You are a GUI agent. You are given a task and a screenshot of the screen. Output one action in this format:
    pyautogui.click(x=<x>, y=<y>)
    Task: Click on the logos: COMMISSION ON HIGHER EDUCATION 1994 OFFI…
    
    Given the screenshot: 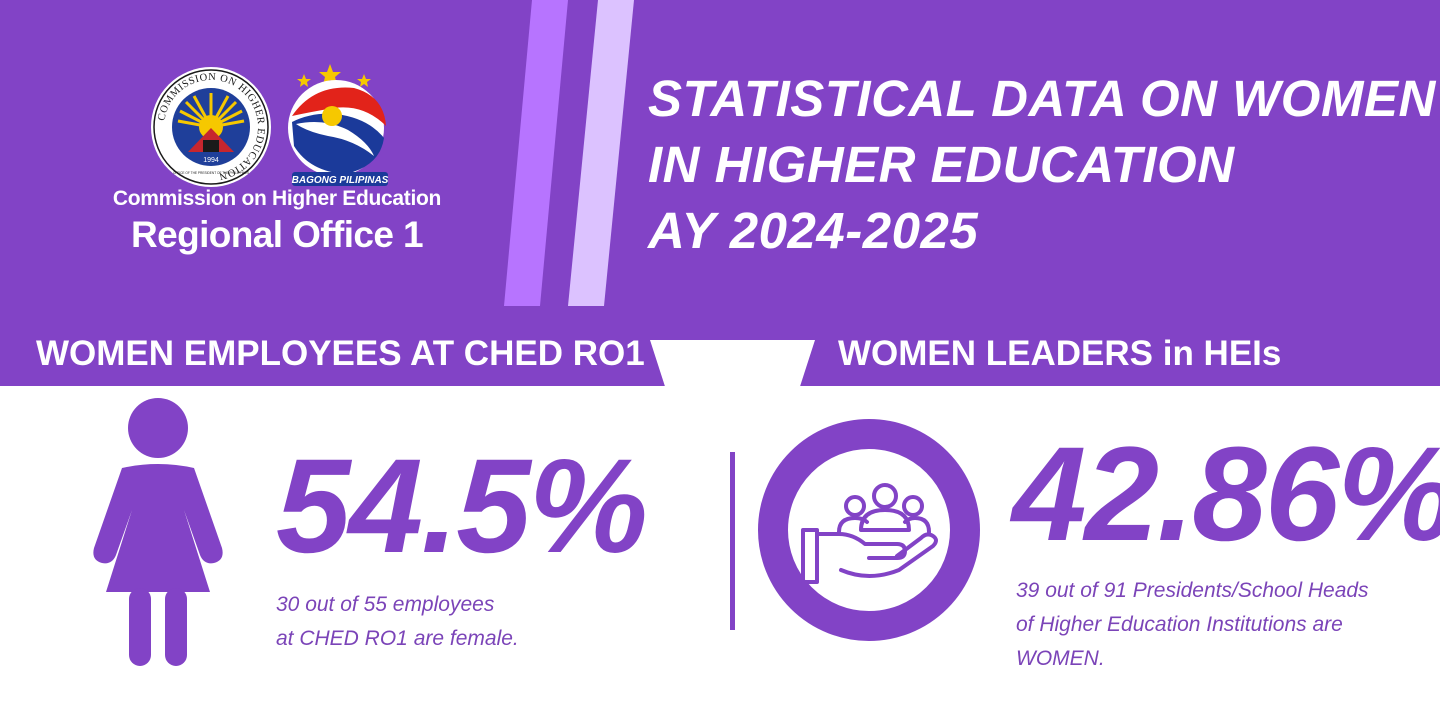 What is the action you would take?
    pyautogui.click(x=275, y=125)
    